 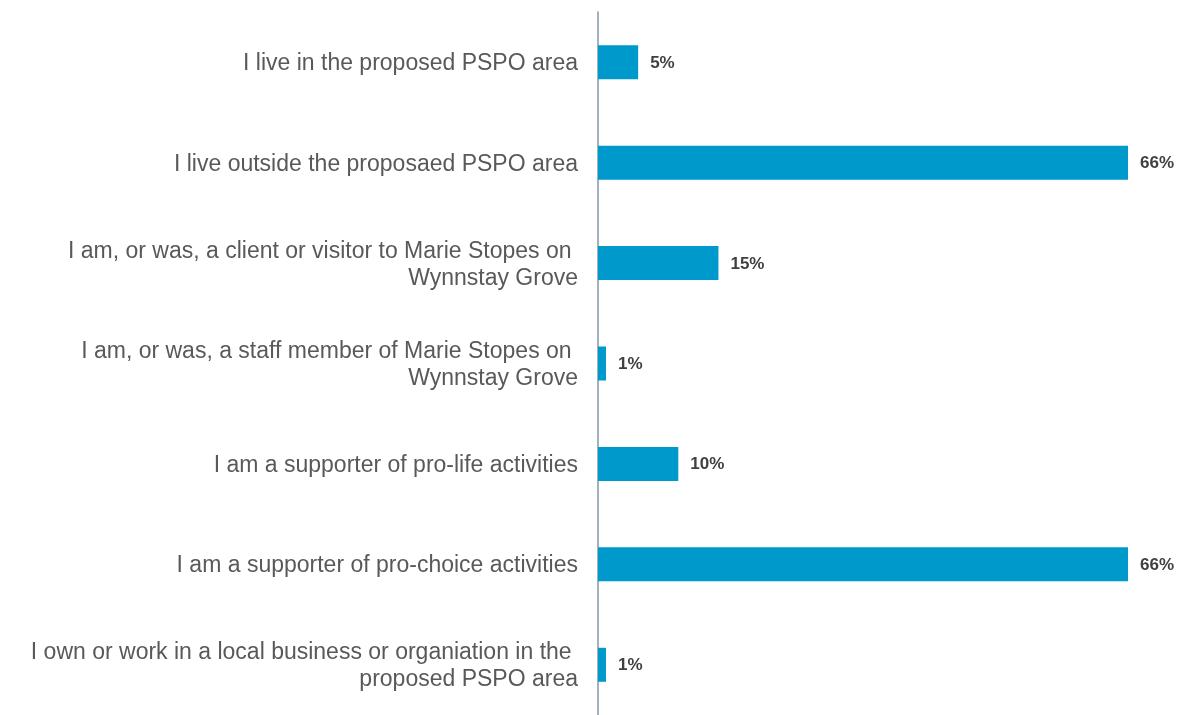 I want to click on y-tick-label: I am a supporter of pro-choice activities, so click(x=377, y=564).